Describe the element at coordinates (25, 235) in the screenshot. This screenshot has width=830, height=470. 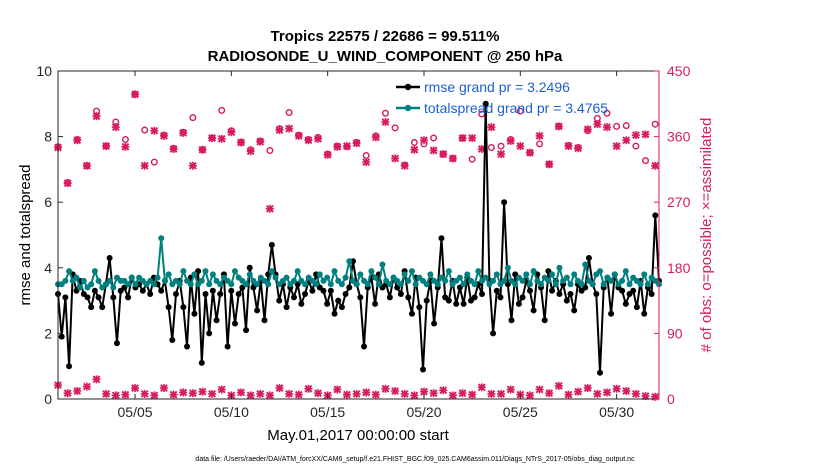
I see `y-axis-label-left: rmse and totalspread` at that location.